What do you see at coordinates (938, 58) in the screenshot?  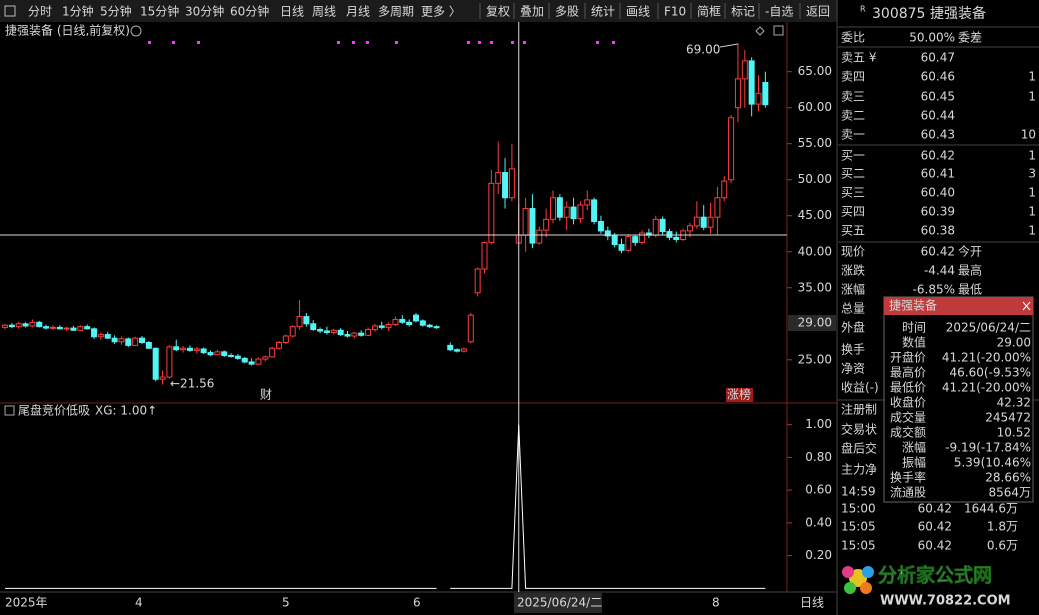 I see `book-price: 60.47` at bounding box center [938, 58].